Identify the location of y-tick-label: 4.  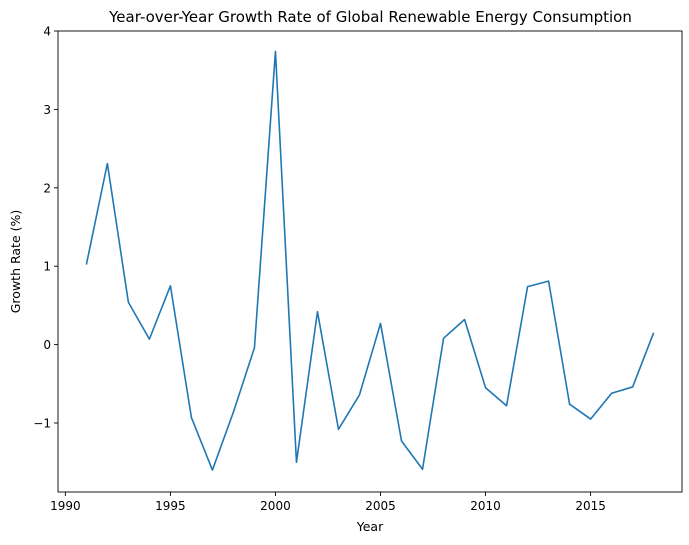
(47, 32).